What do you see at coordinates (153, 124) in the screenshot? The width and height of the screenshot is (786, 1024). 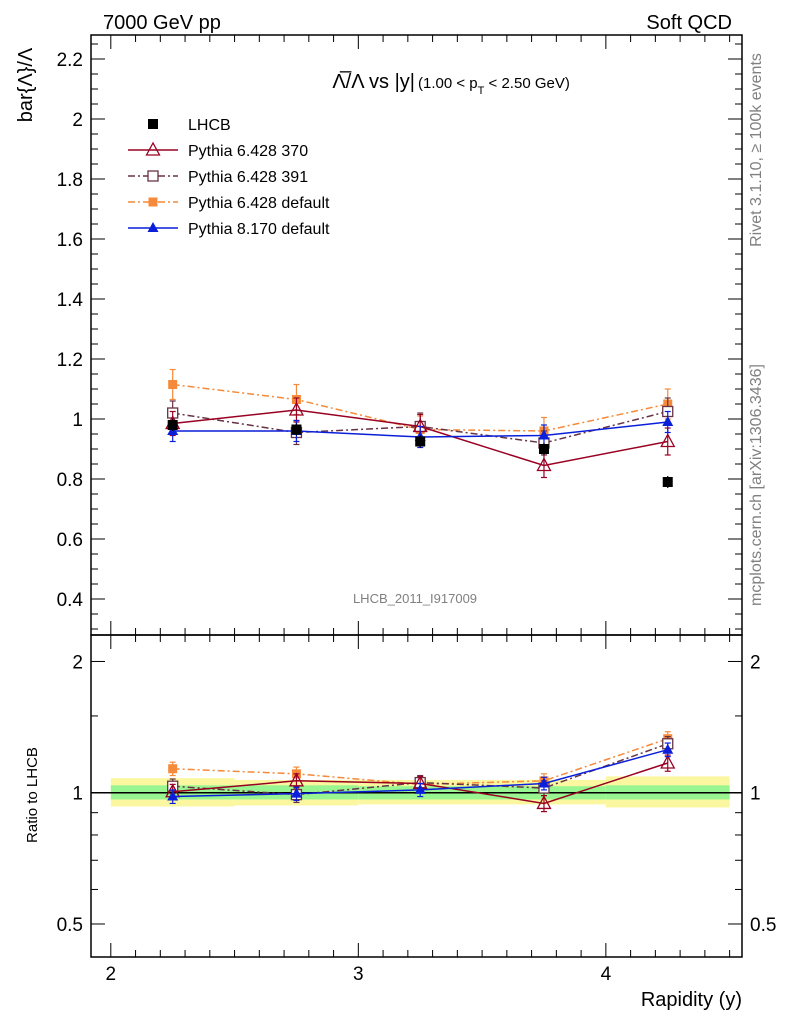 I see `legend-marker-lhcb` at bounding box center [153, 124].